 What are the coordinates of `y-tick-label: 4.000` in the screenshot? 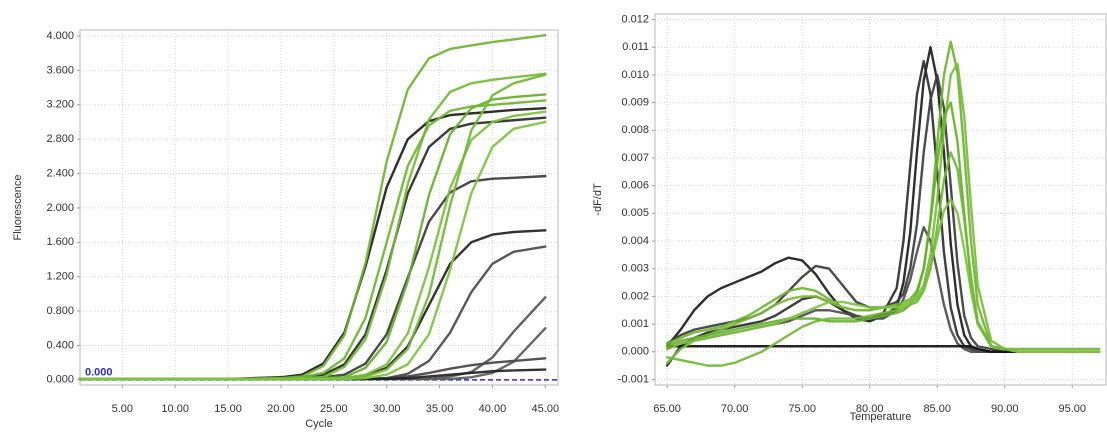 It's located at (60, 36).